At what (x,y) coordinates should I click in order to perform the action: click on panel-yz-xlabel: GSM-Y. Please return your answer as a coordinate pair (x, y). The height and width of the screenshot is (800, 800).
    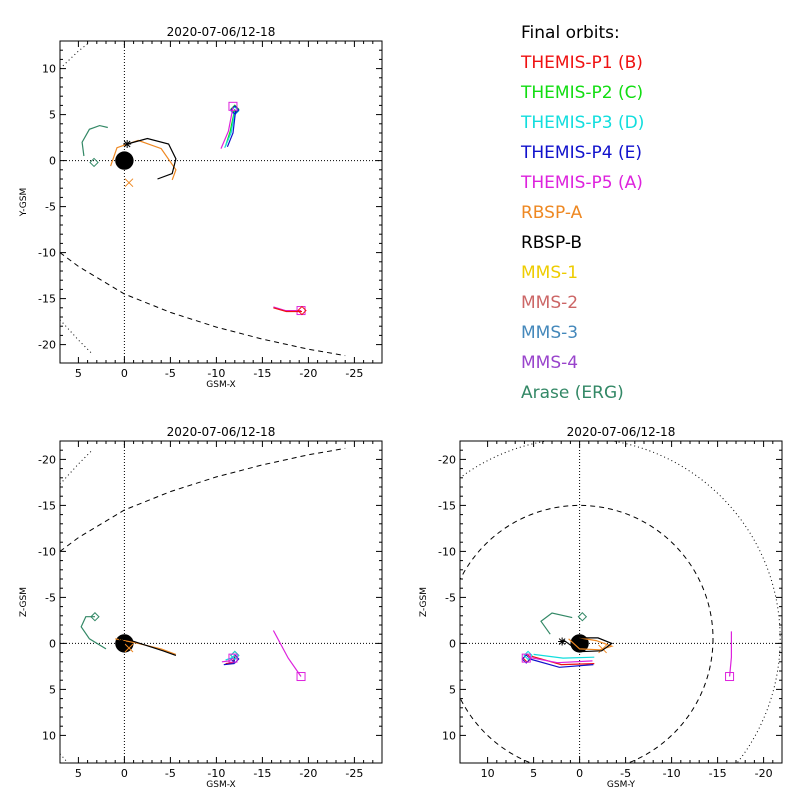
    Looking at the image, I should click on (621, 785).